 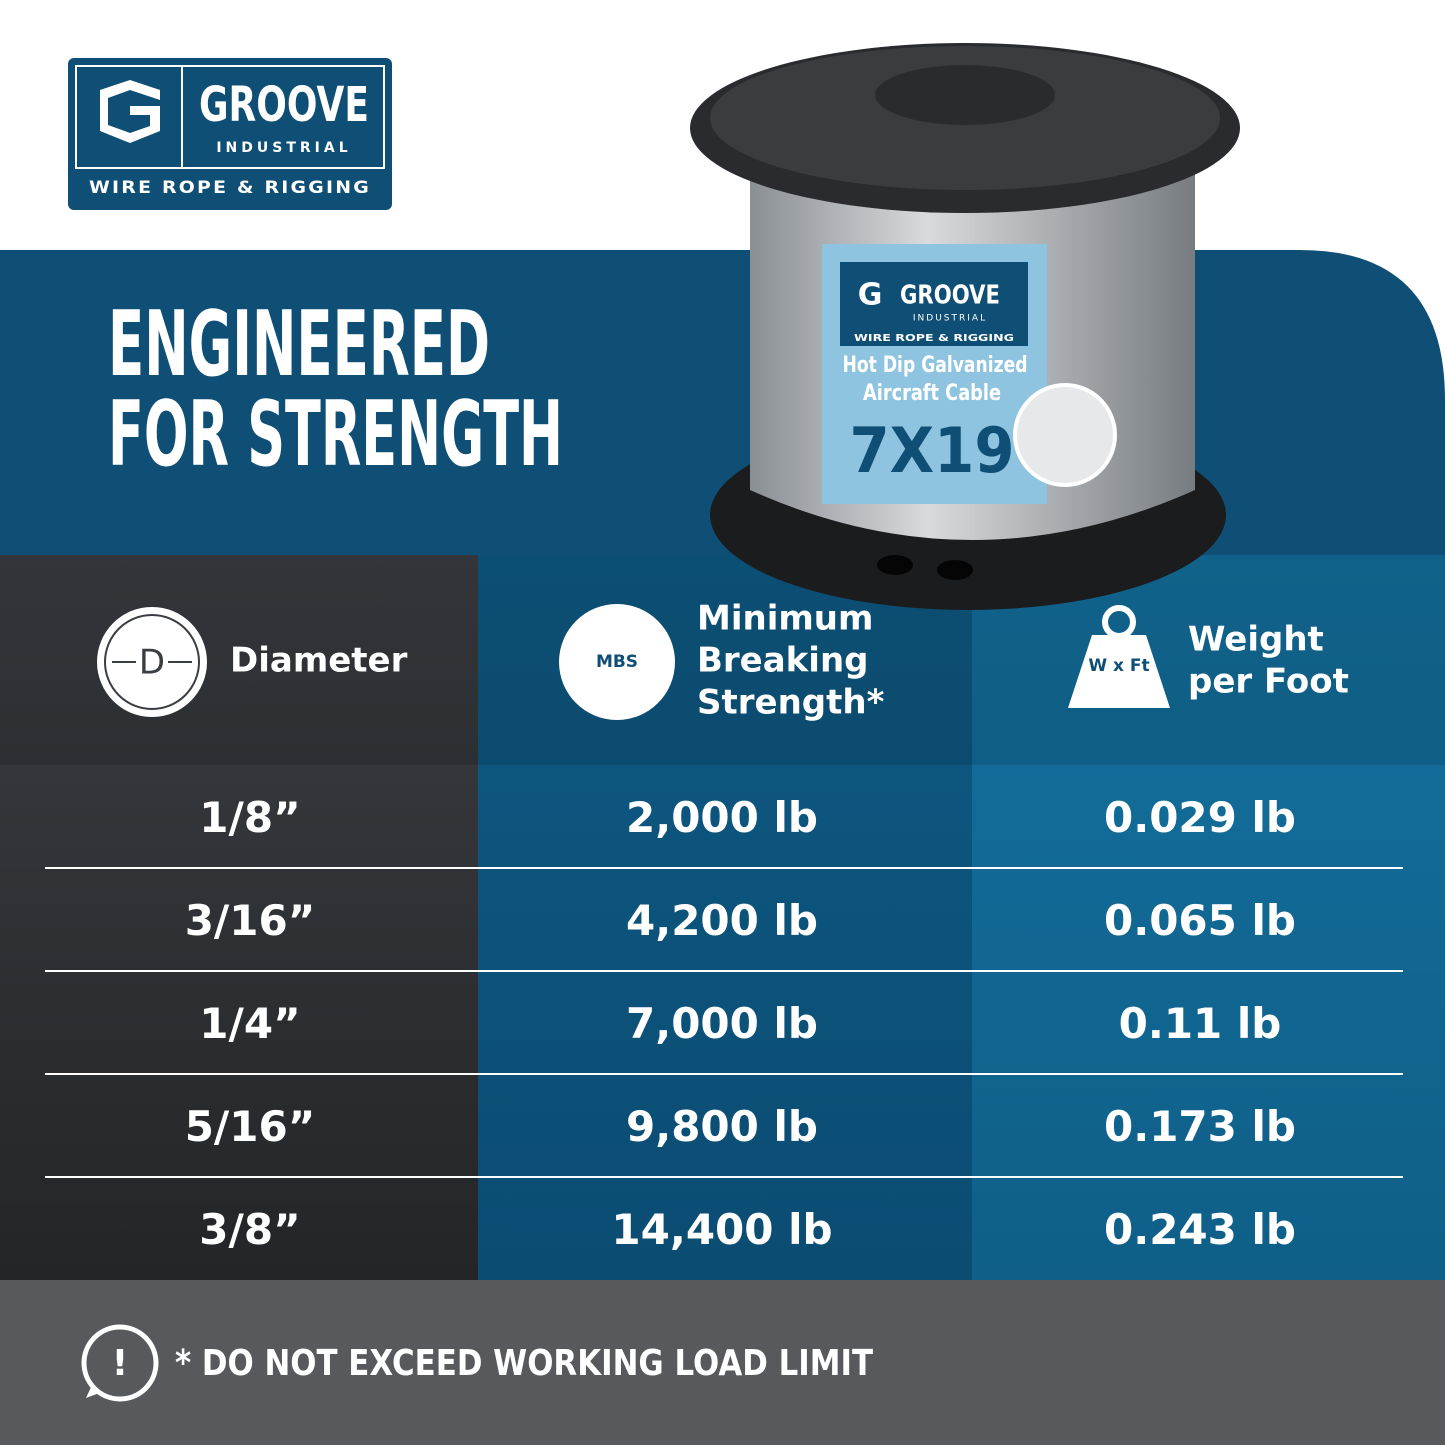 What do you see at coordinates (335, 434) in the screenshot?
I see `headline: FOR STRENGTH` at bounding box center [335, 434].